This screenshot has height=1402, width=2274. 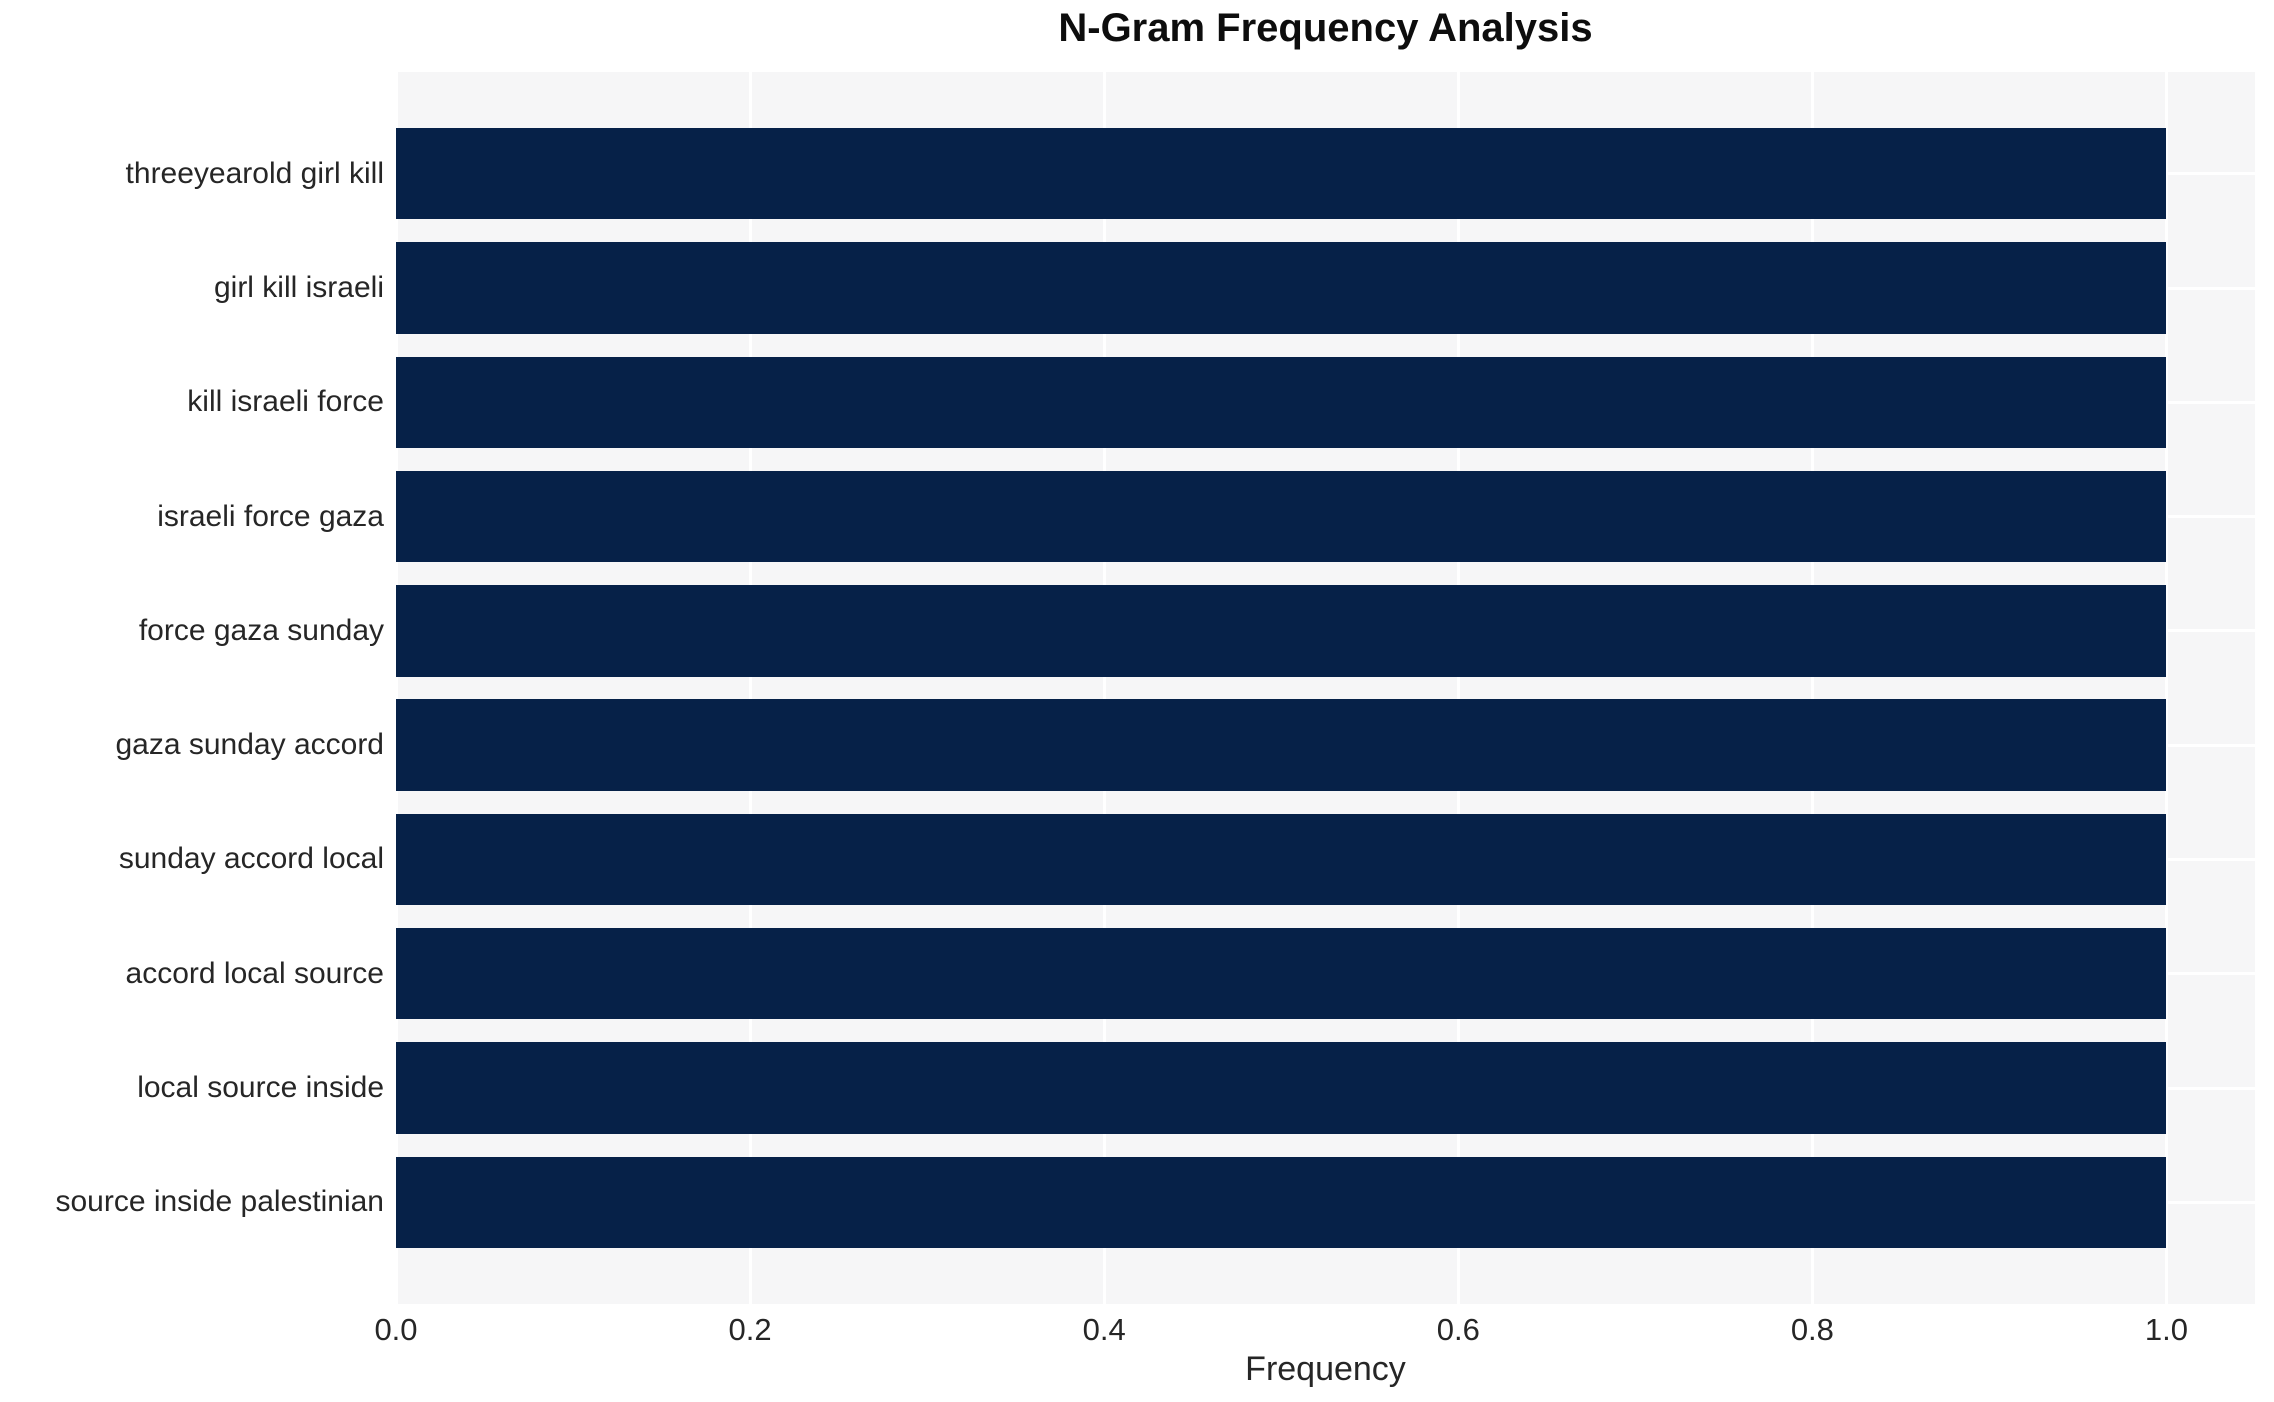 I want to click on chart-title: N-Gram Frequency Analysis, so click(x=1325, y=28).